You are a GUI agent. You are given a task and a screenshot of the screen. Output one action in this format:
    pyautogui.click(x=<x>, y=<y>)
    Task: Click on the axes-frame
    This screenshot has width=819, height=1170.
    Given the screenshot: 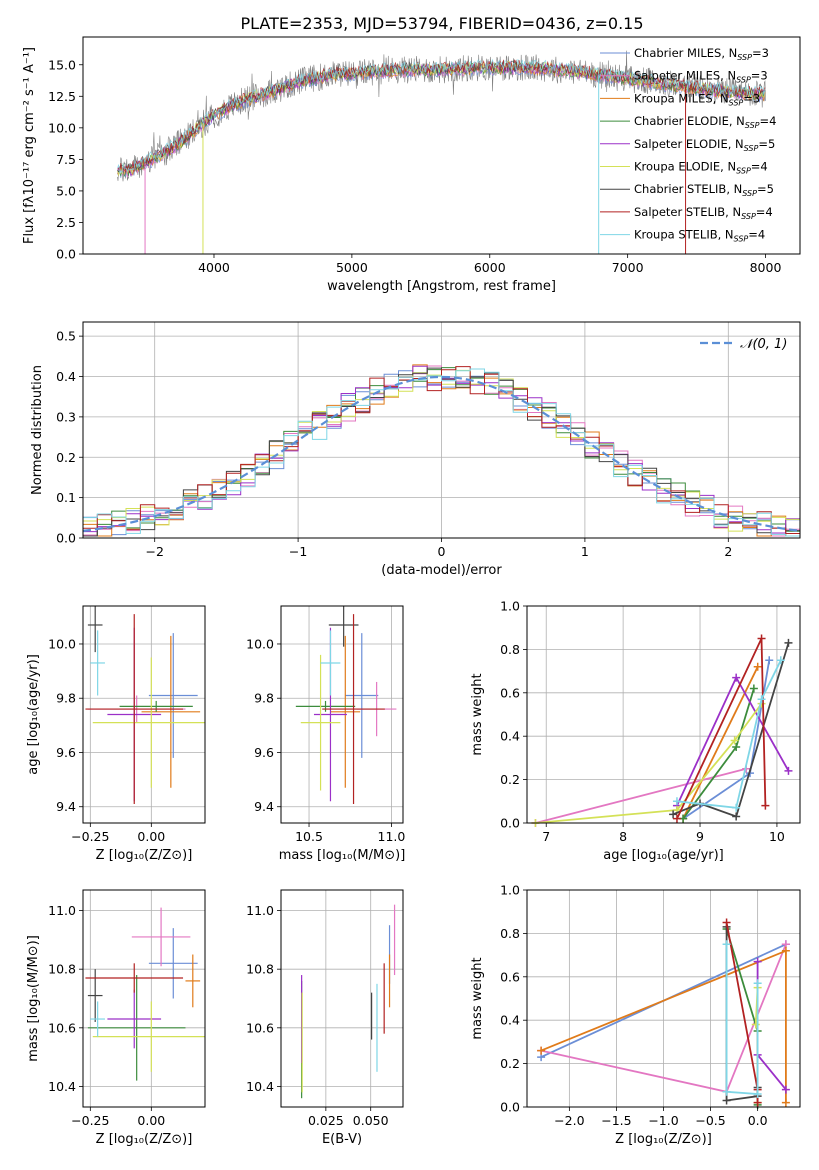 What is the action you would take?
    pyautogui.click(x=144, y=998)
    